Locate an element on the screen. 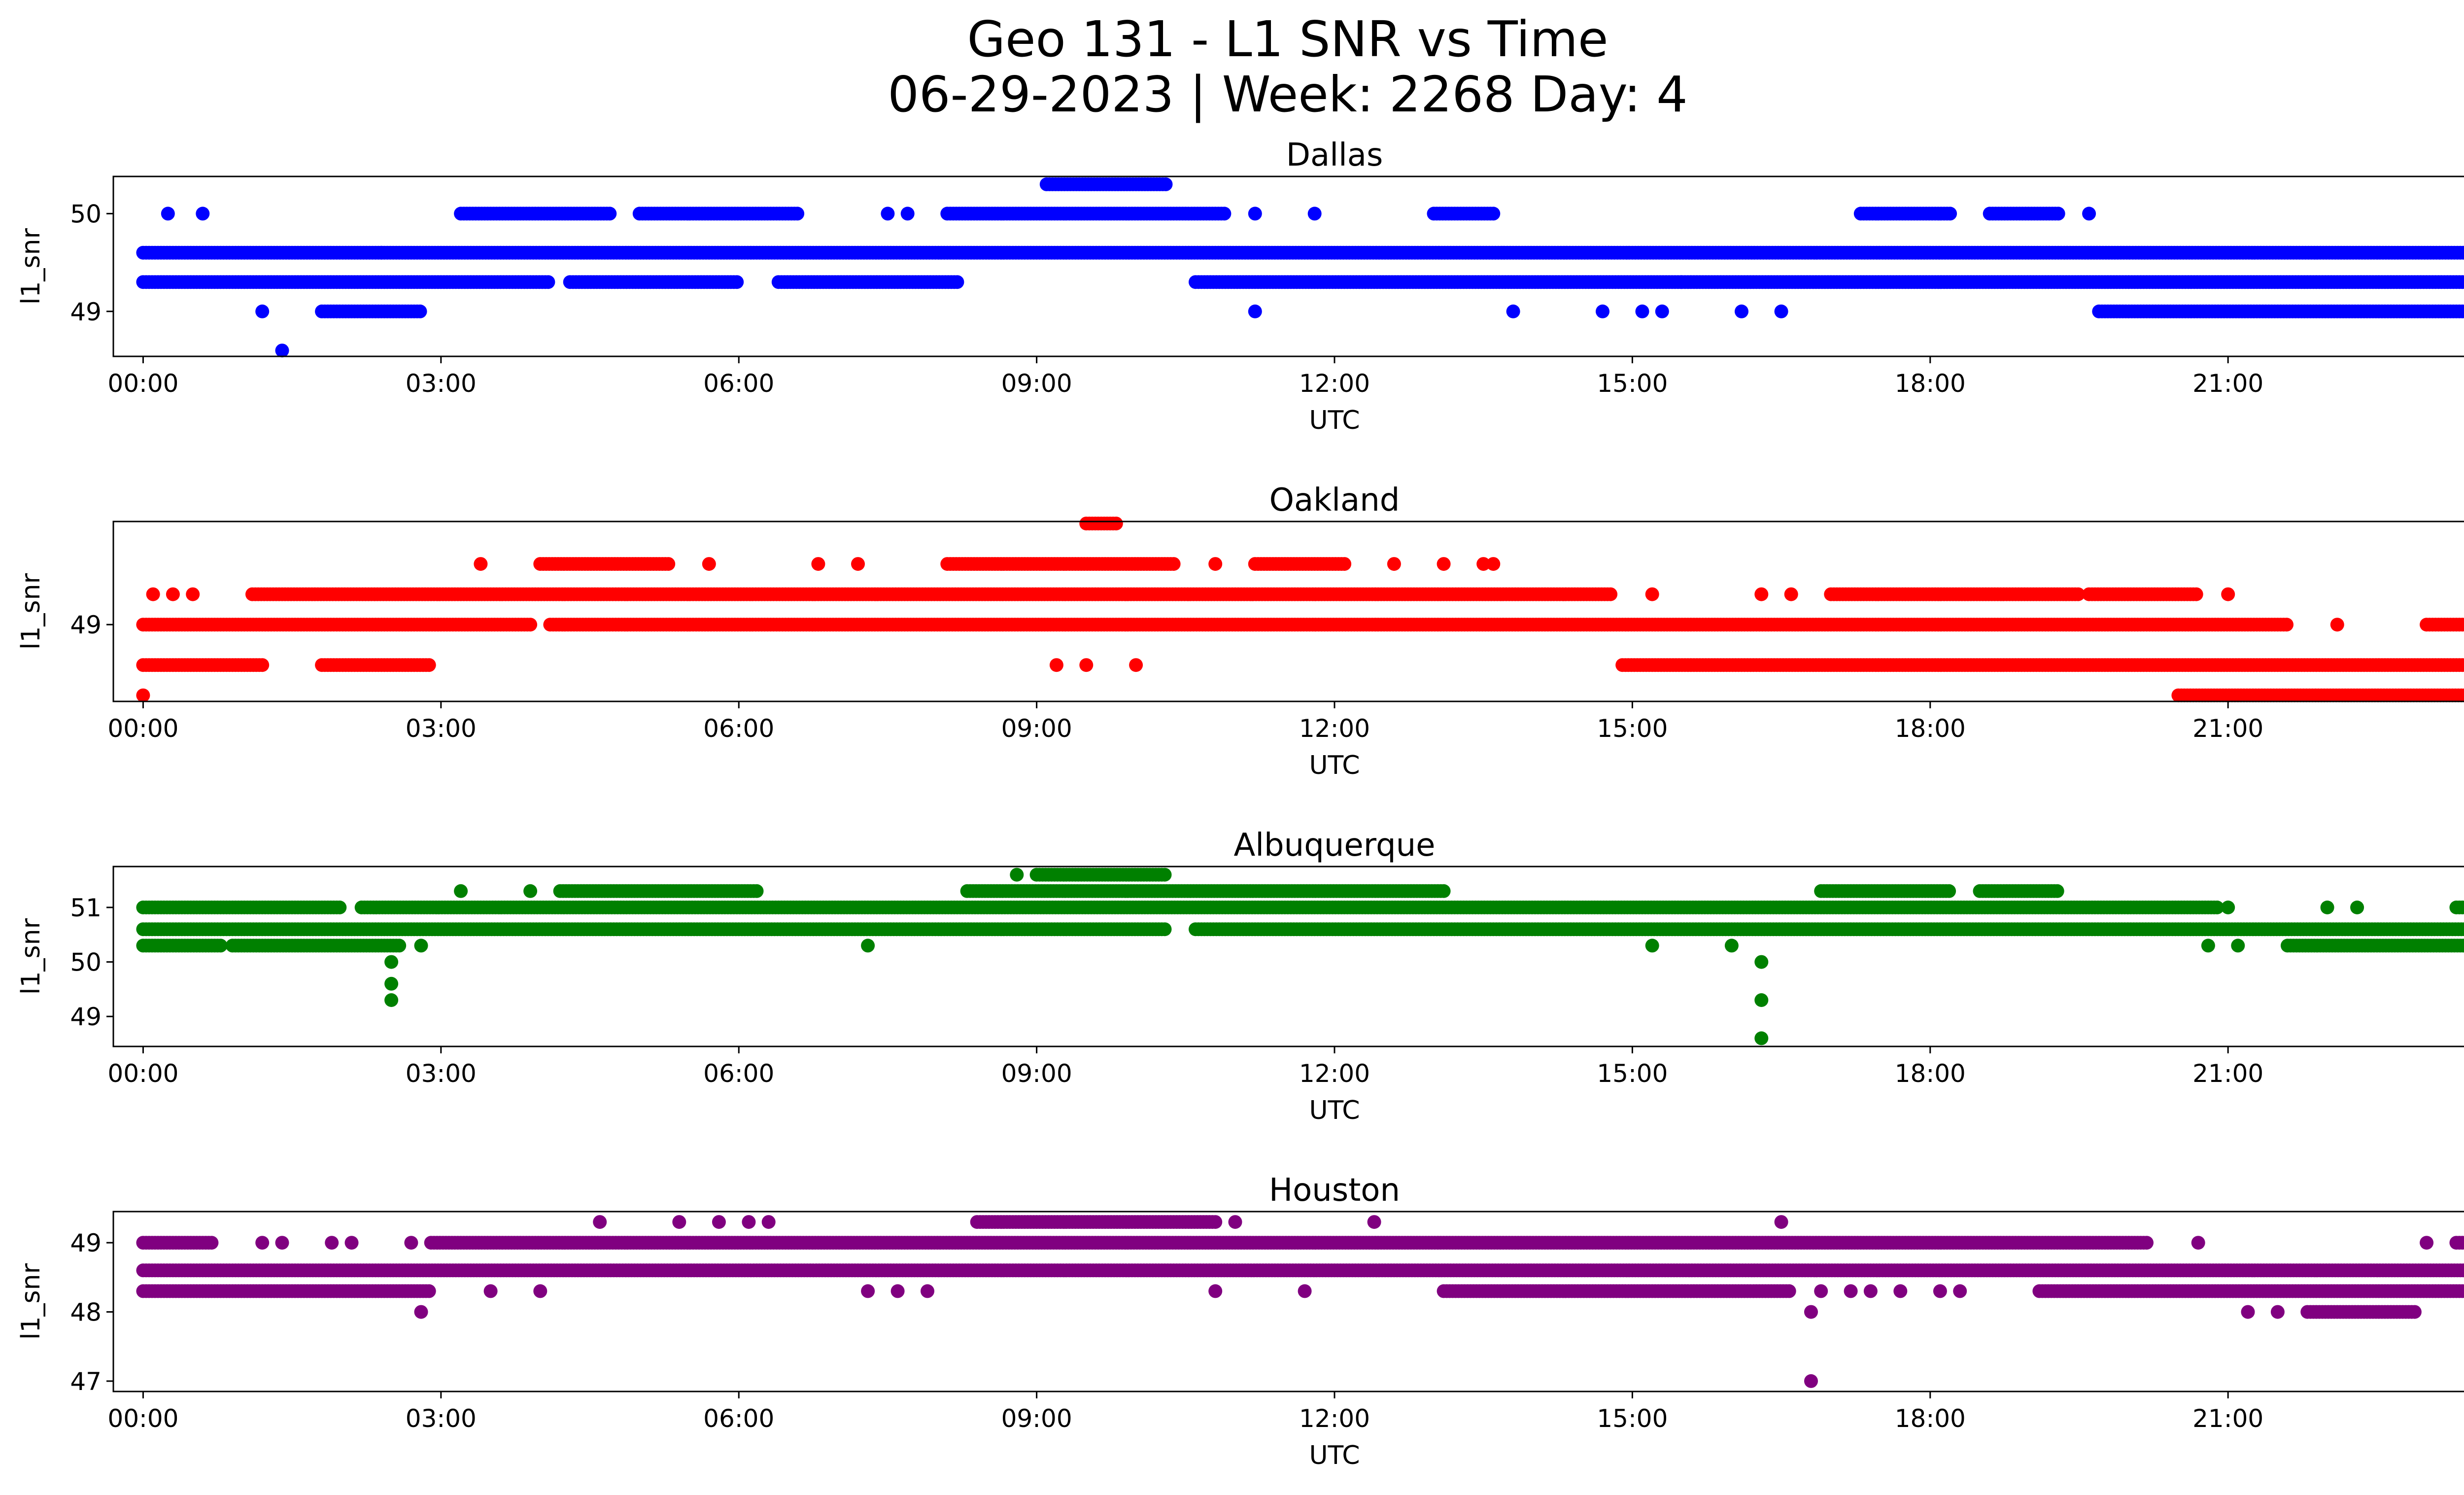  y-tick-label: 50 is located at coordinates (86, 214).